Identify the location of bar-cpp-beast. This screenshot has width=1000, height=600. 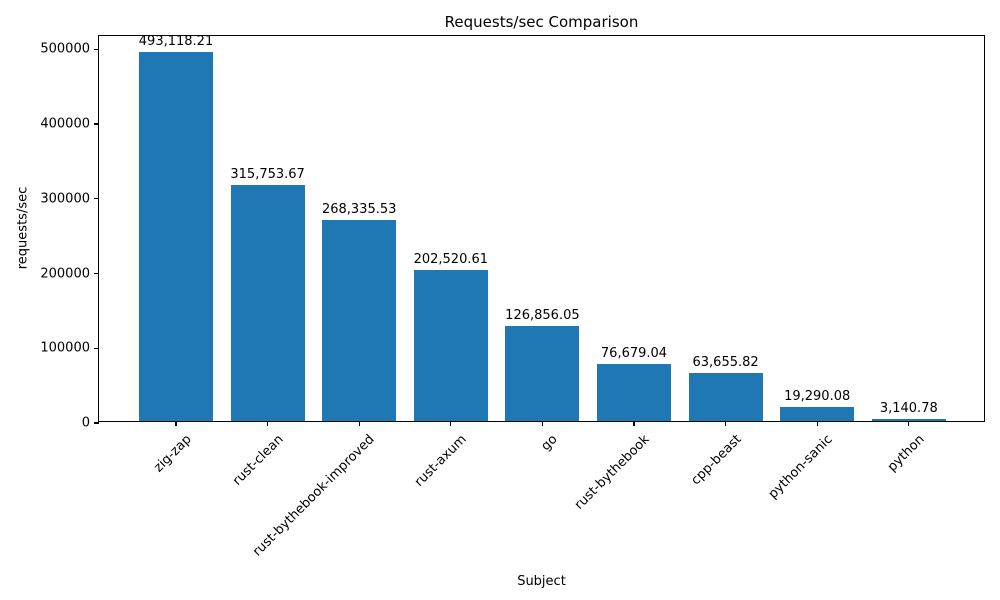
(725, 397).